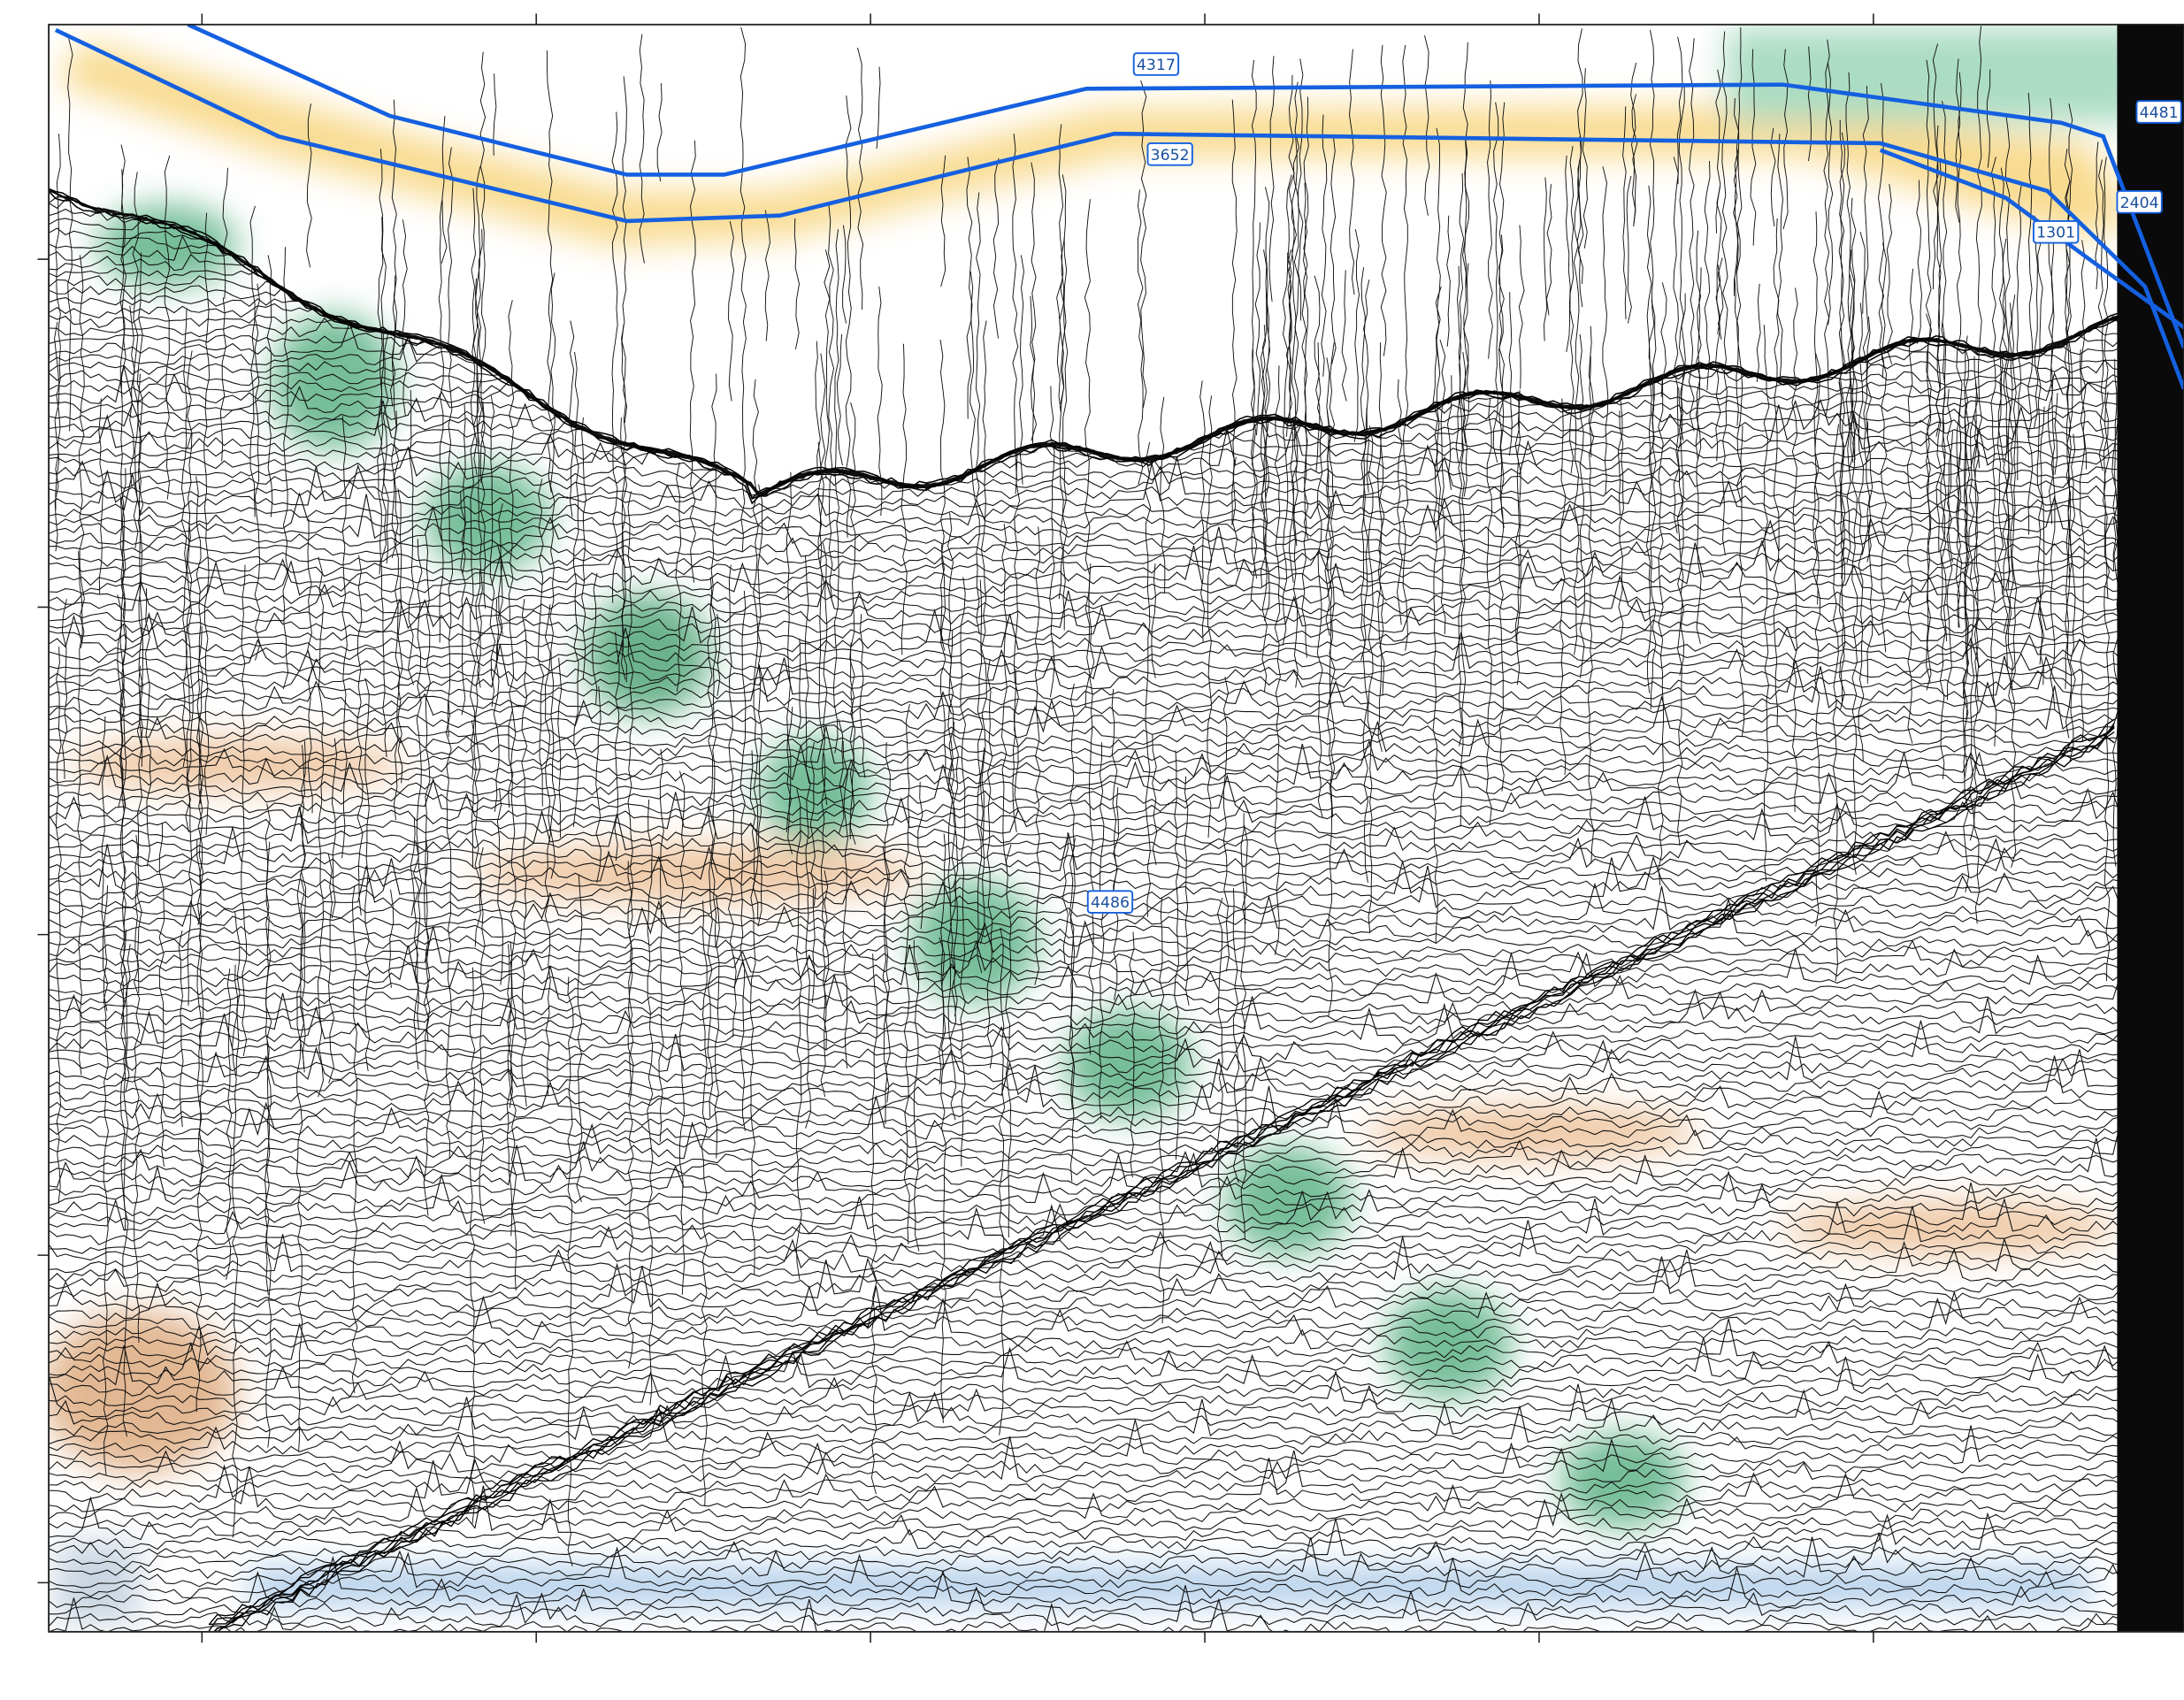 The width and height of the screenshot is (2184, 1700). What do you see at coordinates (1093, 144) in the screenshot?
I see `yellow-band` at bounding box center [1093, 144].